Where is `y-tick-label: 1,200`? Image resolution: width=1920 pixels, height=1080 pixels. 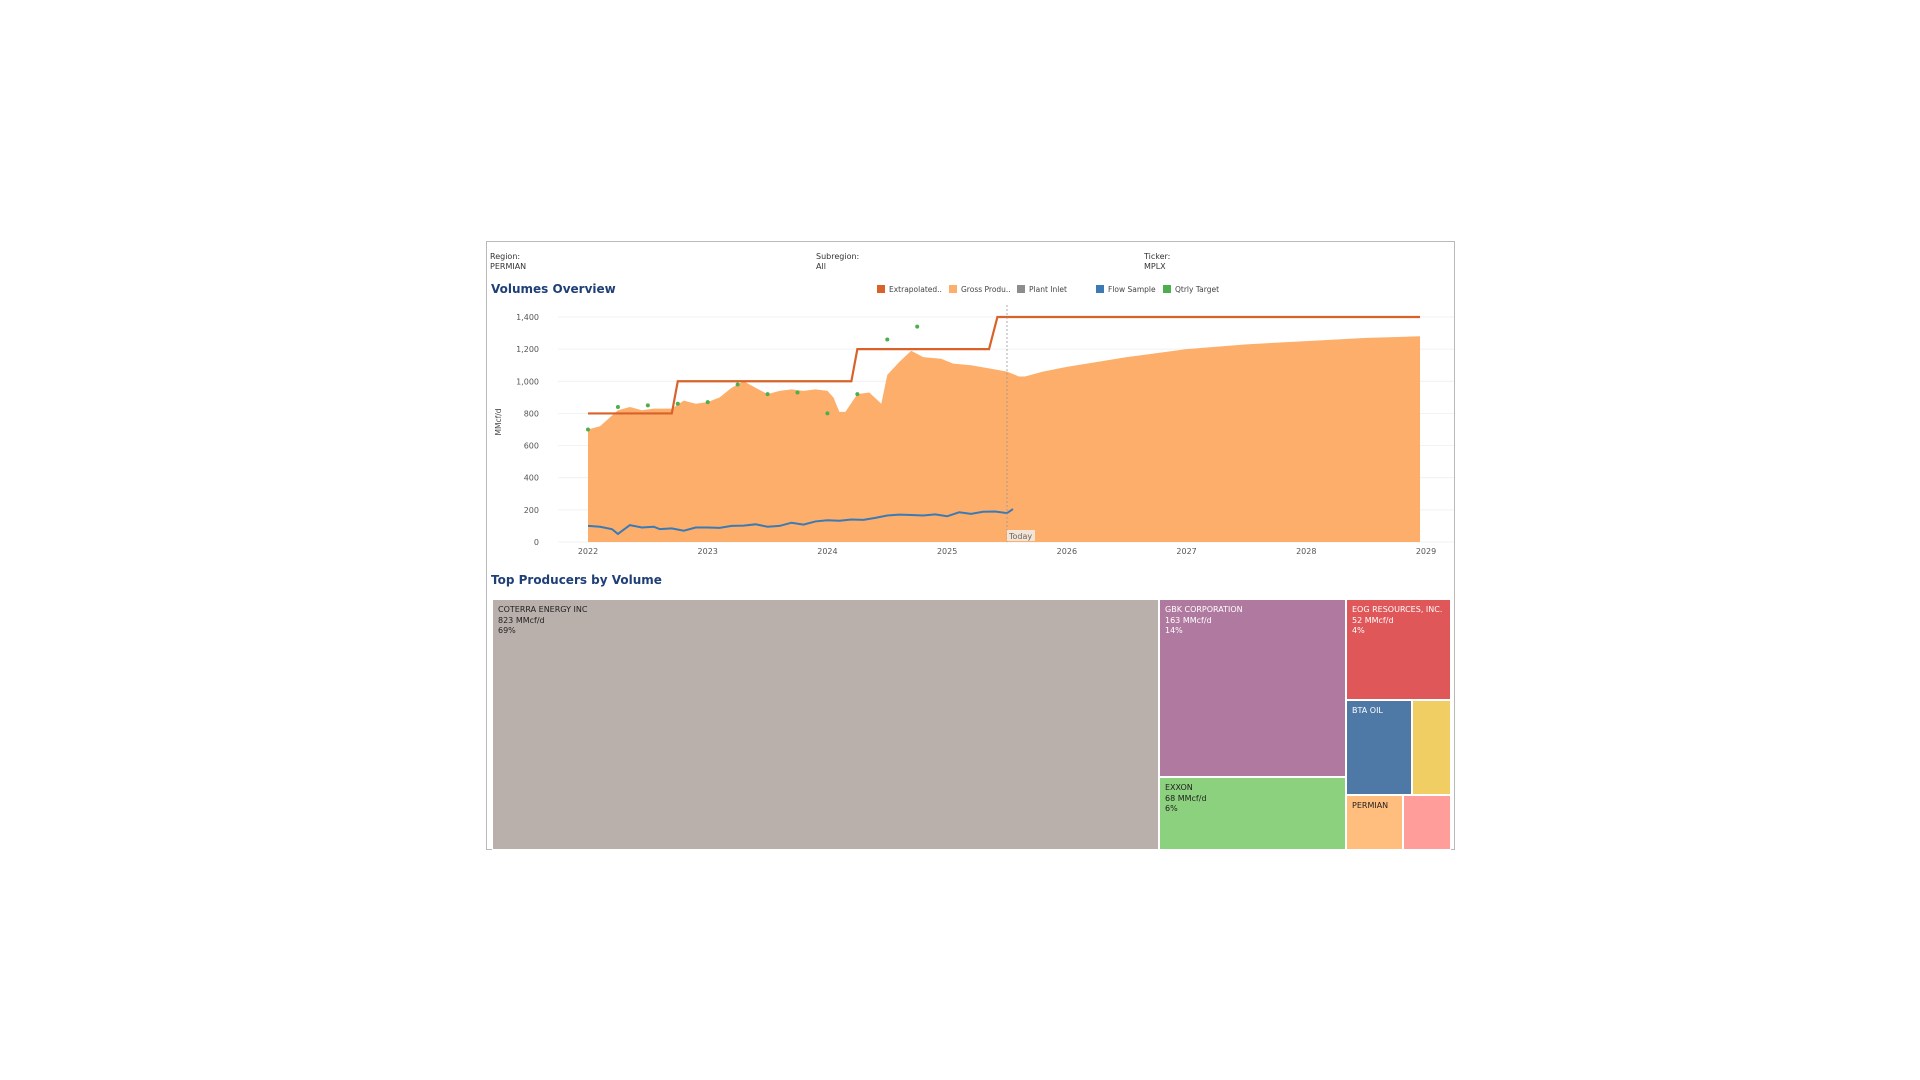 y-tick-label: 1,200 is located at coordinates (527, 349).